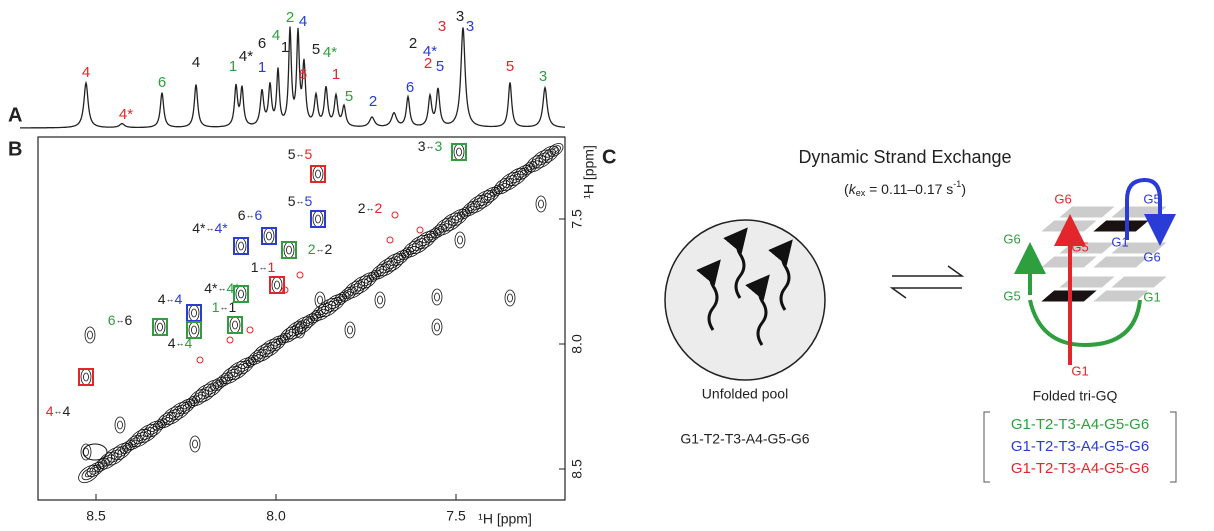 The width and height of the screenshot is (1214, 531). I want to click on cross-peak-right: 1, so click(272, 267).